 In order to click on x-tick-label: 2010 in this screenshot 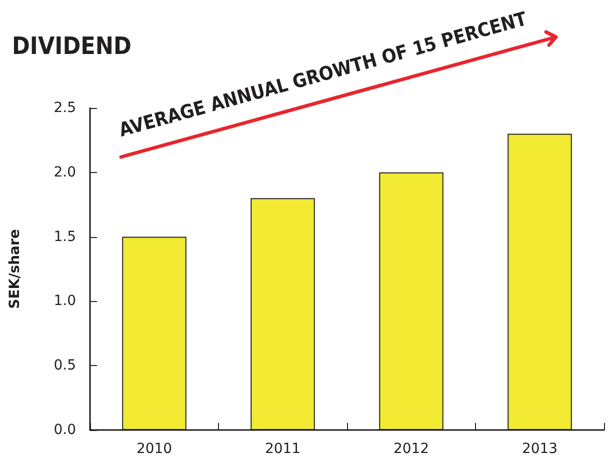, I will do `click(154, 449)`.